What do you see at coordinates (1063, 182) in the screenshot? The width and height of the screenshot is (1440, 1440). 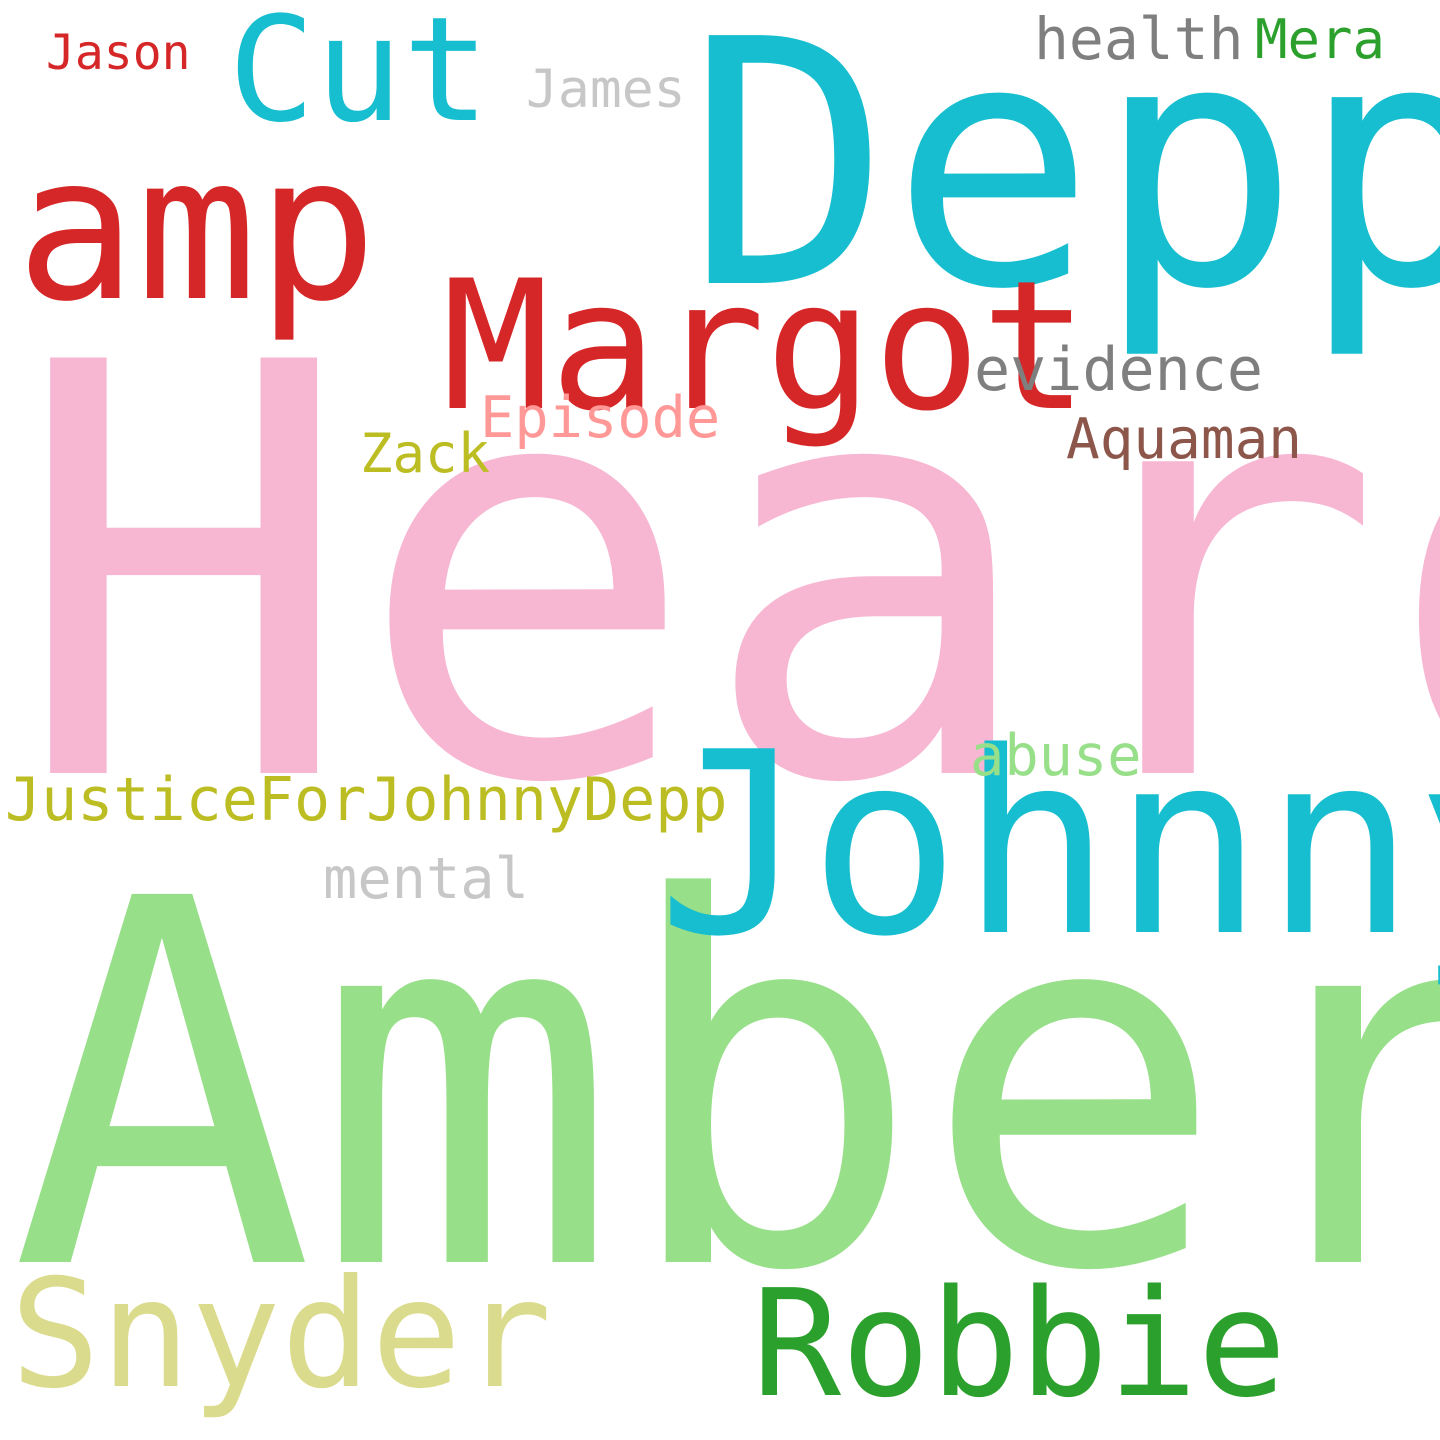 I see `word-depp: Depp` at bounding box center [1063, 182].